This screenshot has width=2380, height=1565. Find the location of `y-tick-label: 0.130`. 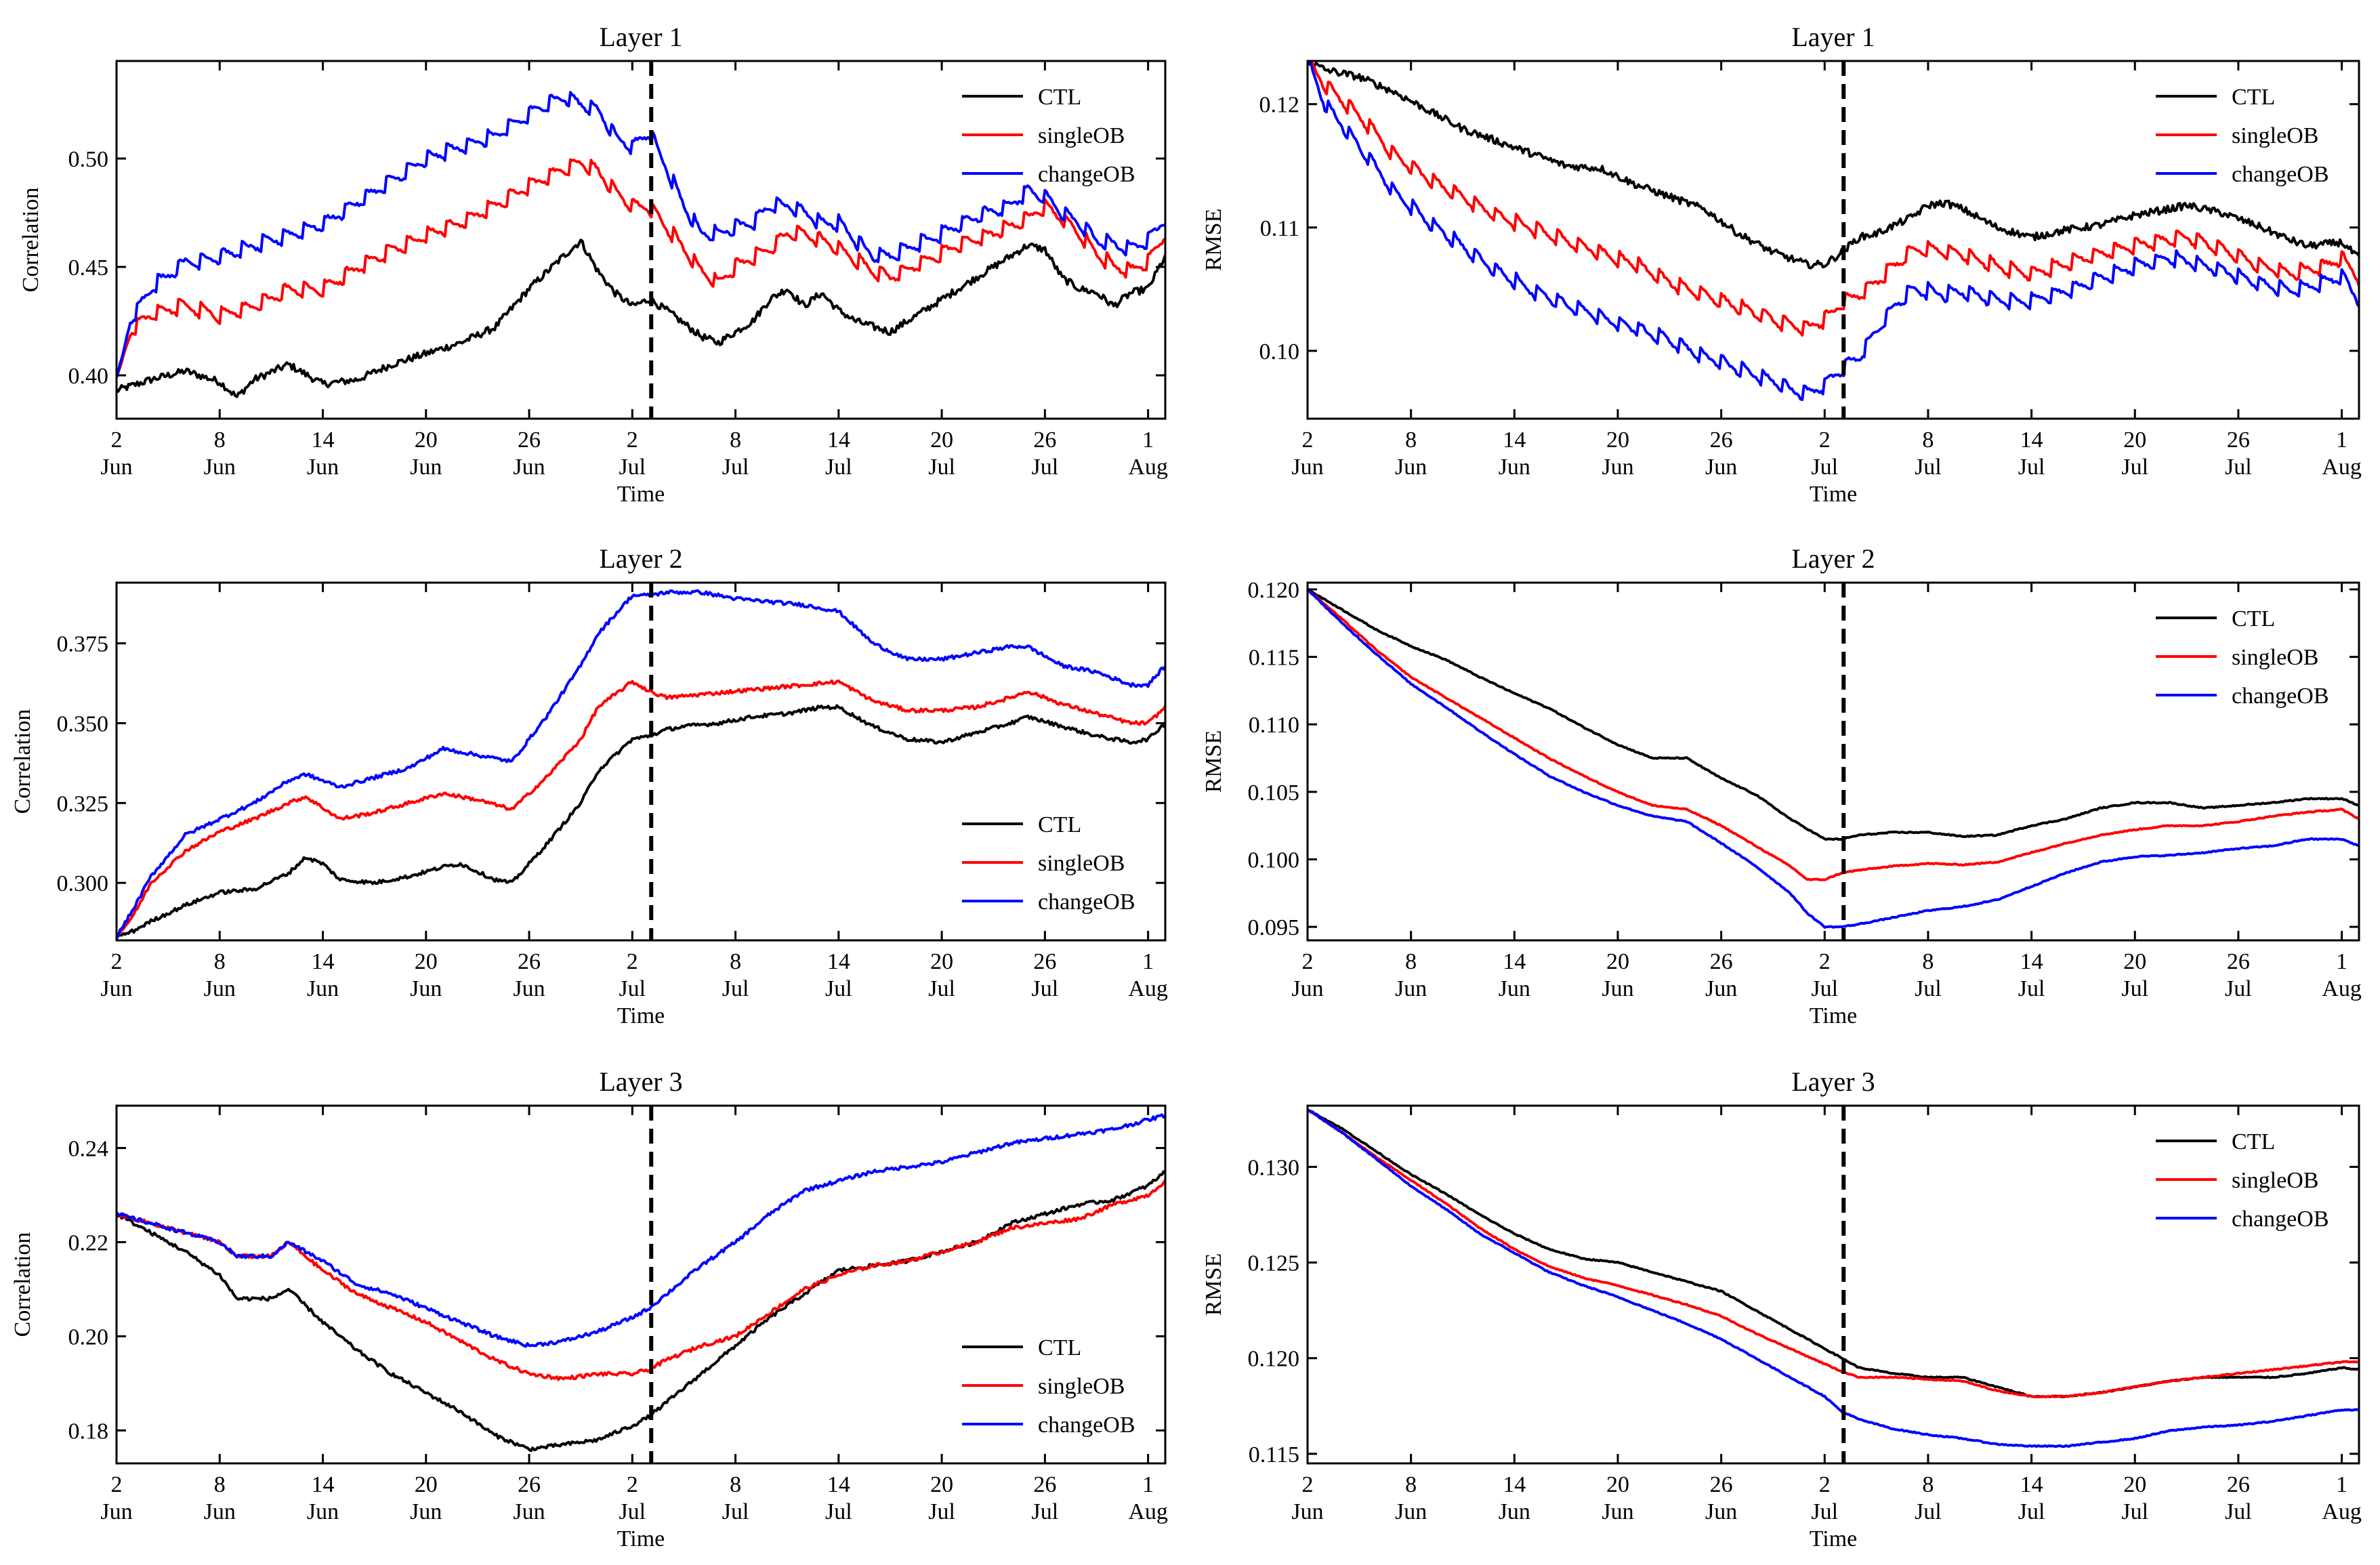

y-tick-label: 0.130 is located at coordinates (1274, 1167).